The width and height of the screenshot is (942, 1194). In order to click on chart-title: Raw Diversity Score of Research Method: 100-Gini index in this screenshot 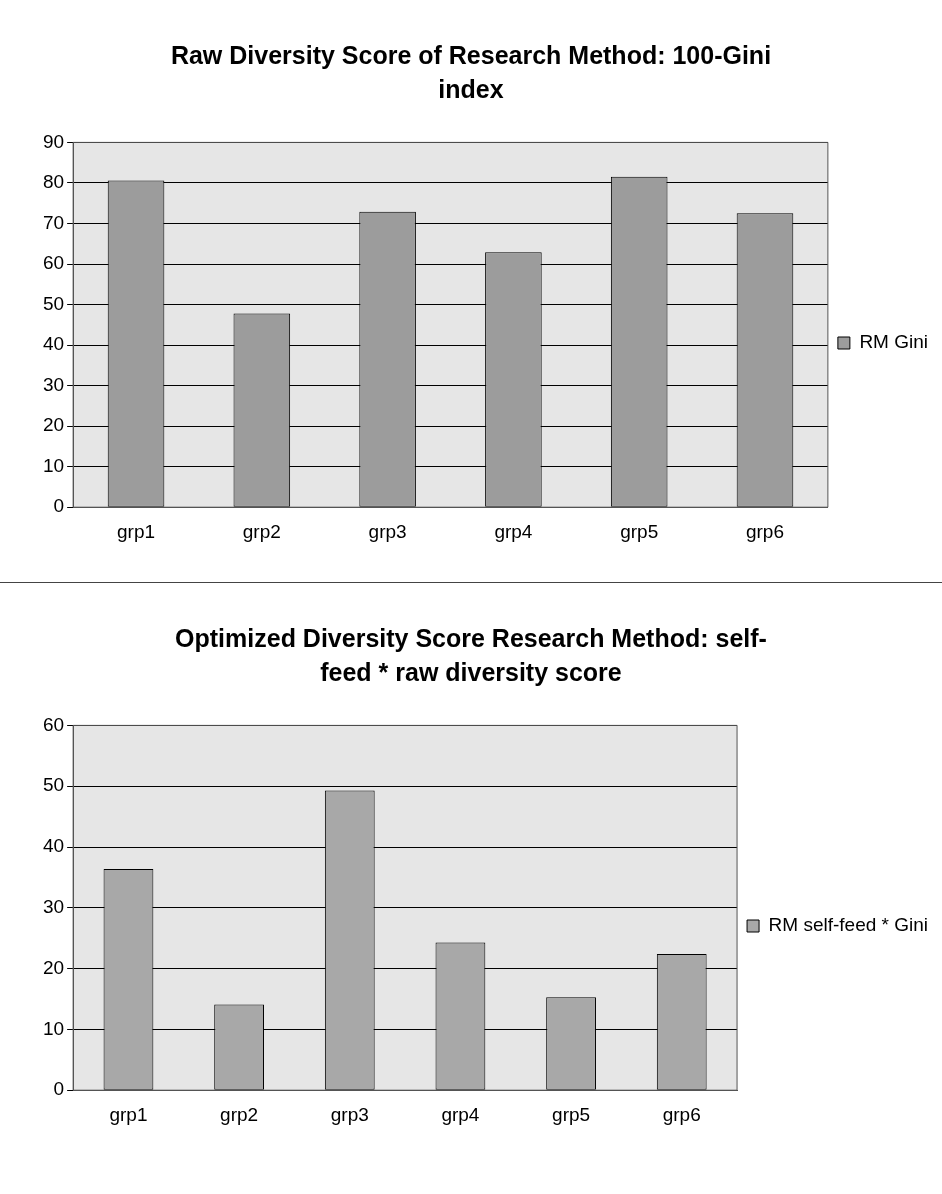, I will do `click(471, 72)`.